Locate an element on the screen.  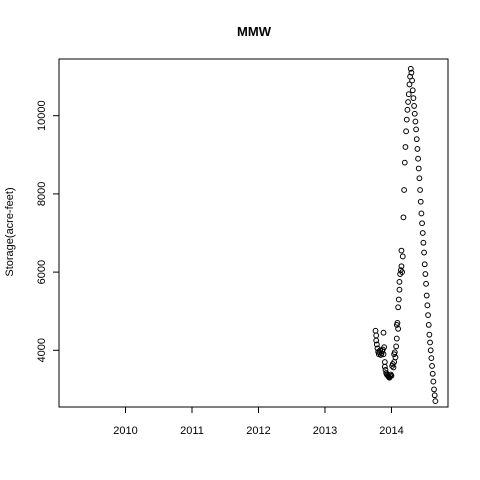
y-tick-label: 6000 is located at coordinates (42, 272).